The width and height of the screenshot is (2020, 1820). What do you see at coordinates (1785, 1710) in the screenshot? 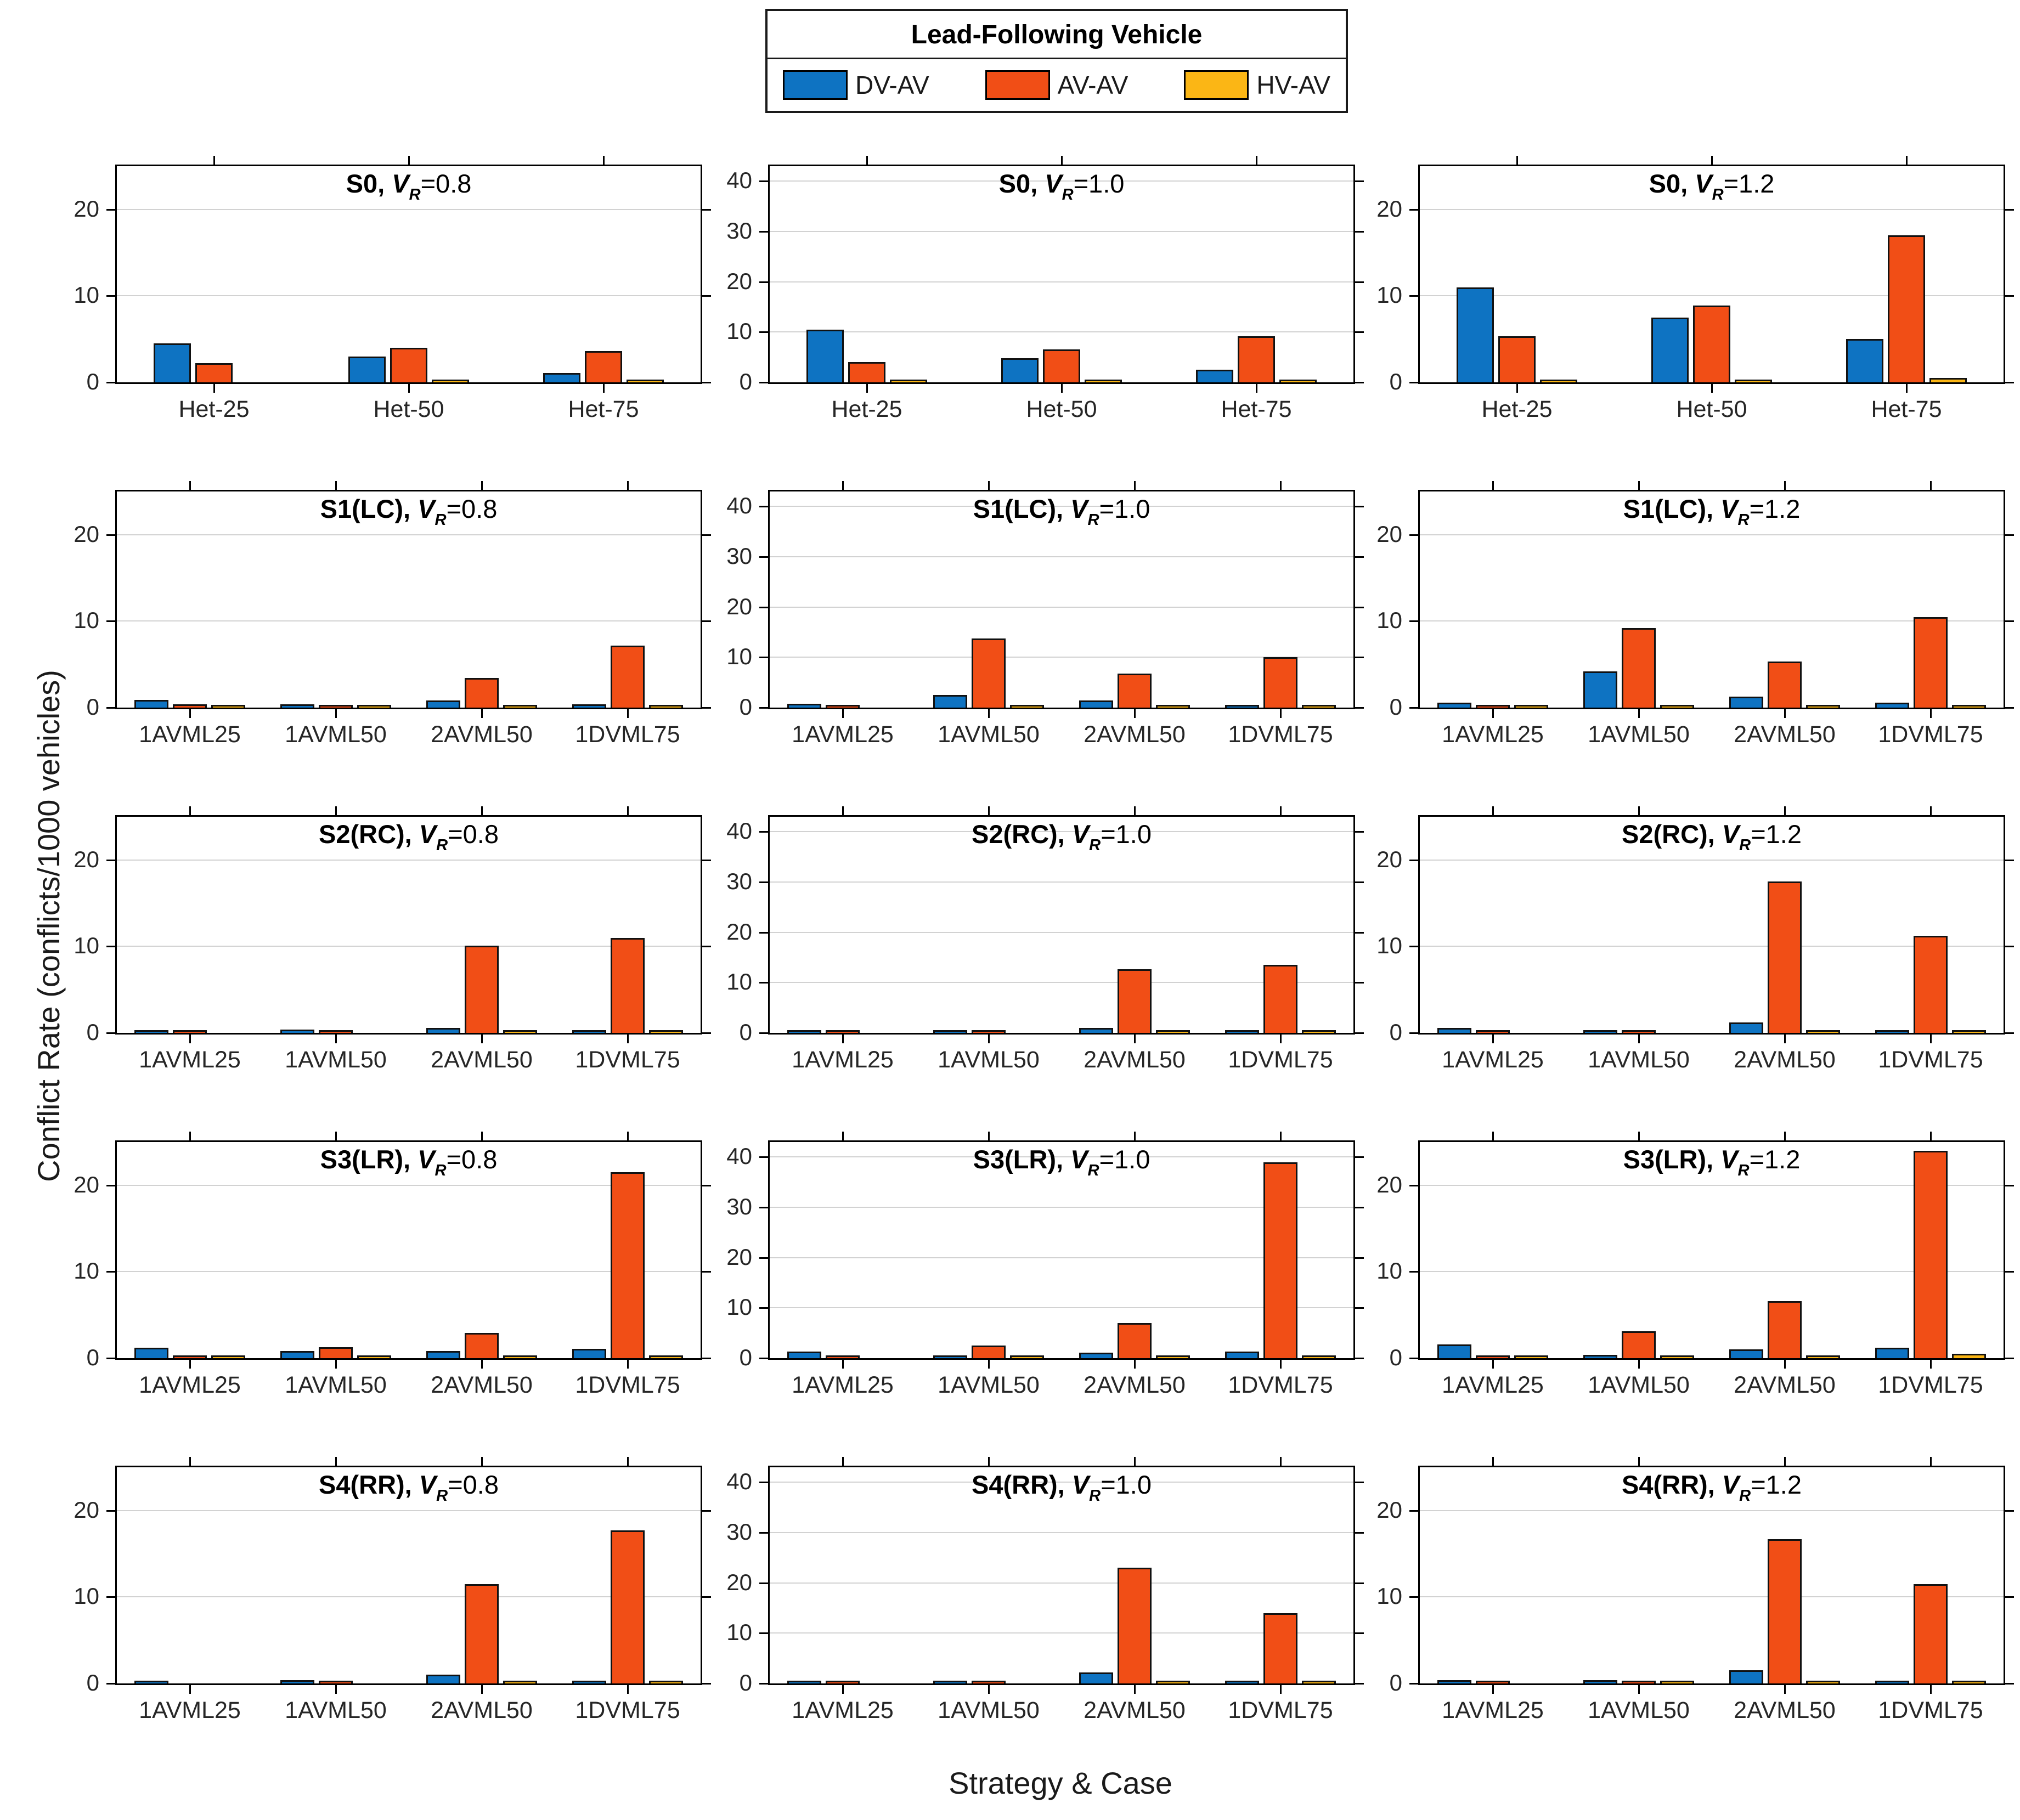
I see `x-tick-label-2AVML50: 2AVML50` at bounding box center [1785, 1710].